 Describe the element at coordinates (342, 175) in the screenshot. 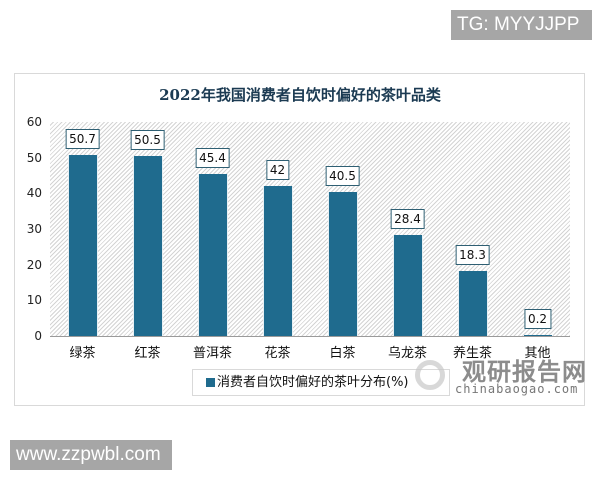

I see `data-label: 40.5` at that location.